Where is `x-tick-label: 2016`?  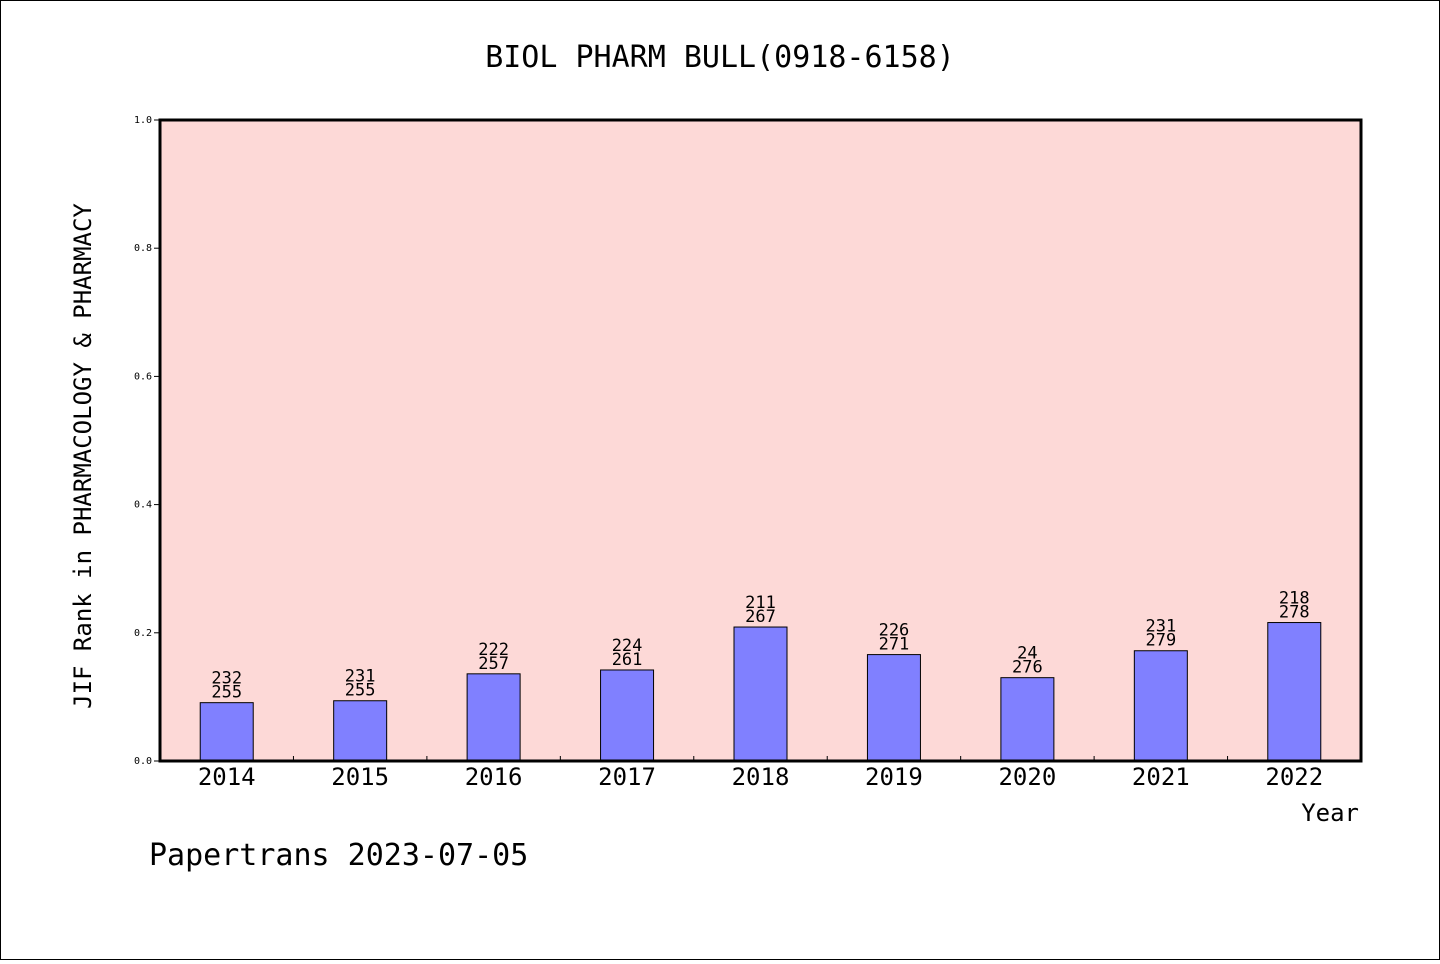 x-tick-label: 2016 is located at coordinates (494, 777).